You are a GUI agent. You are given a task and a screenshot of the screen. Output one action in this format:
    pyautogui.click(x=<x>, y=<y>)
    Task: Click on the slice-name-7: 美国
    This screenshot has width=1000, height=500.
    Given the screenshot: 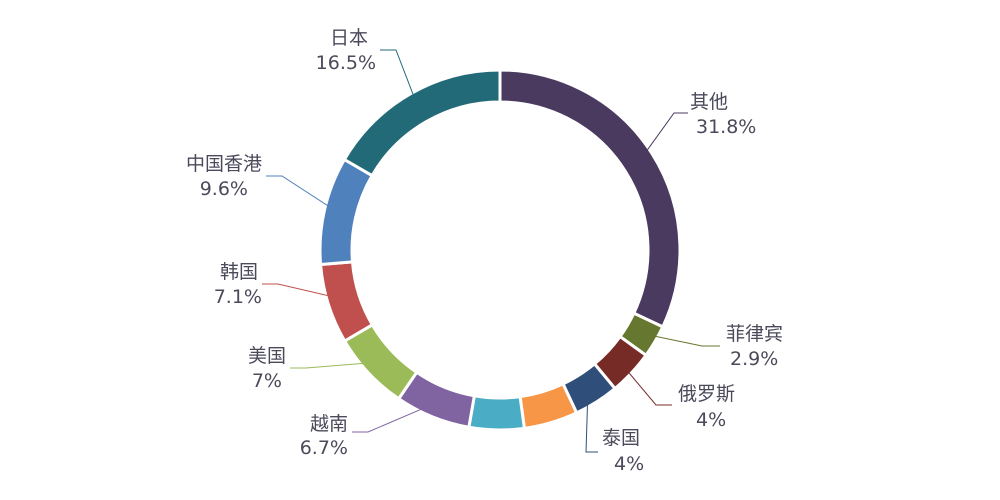 What is the action you would take?
    pyautogui.click(x=267, y=356)
    